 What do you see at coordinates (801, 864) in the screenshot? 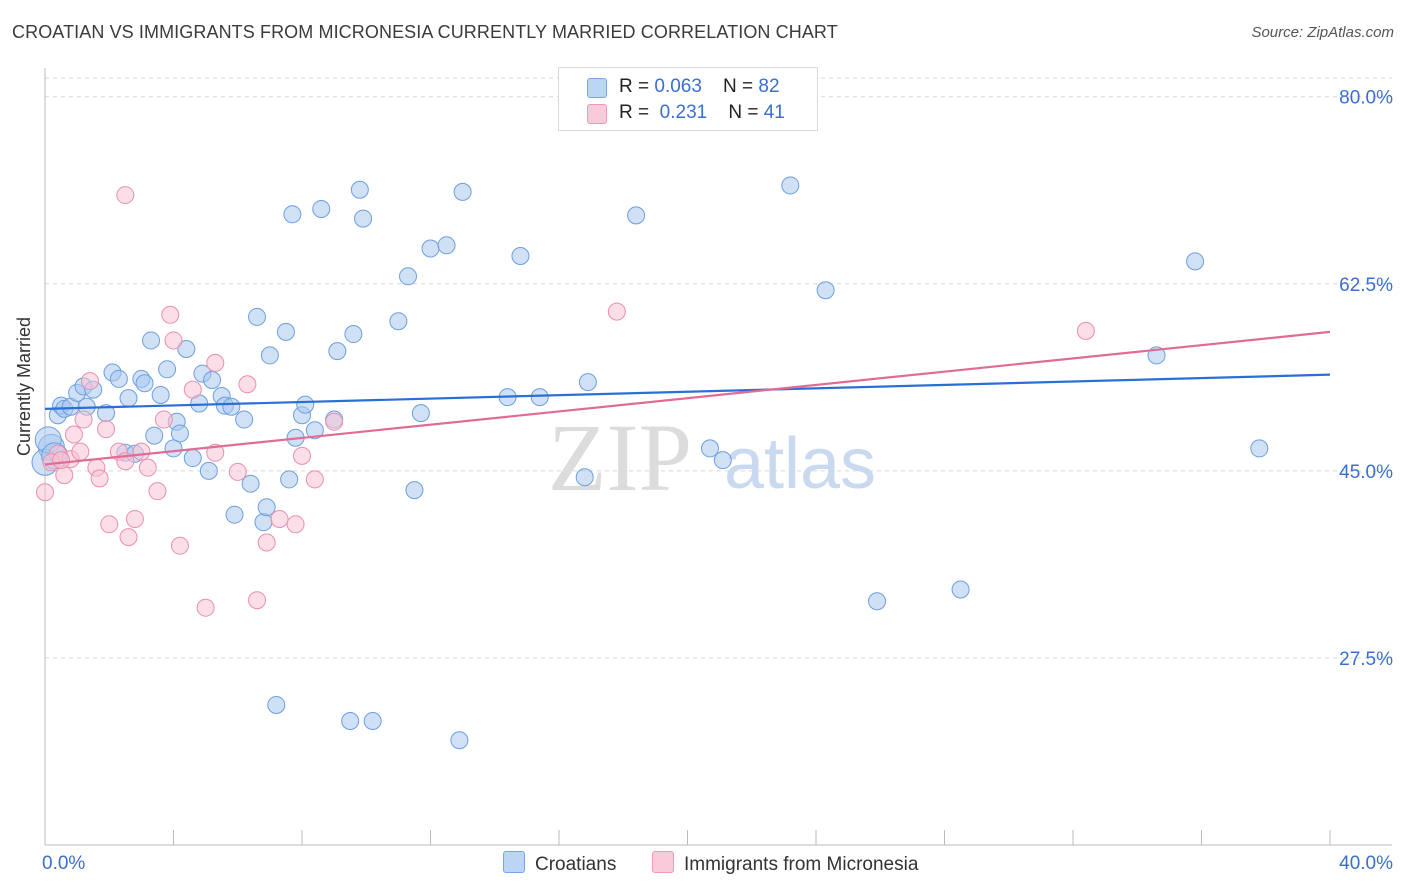
I see `micronesia-legend-label: Immigrants from Micronesia` at bounding box center [801, 864].